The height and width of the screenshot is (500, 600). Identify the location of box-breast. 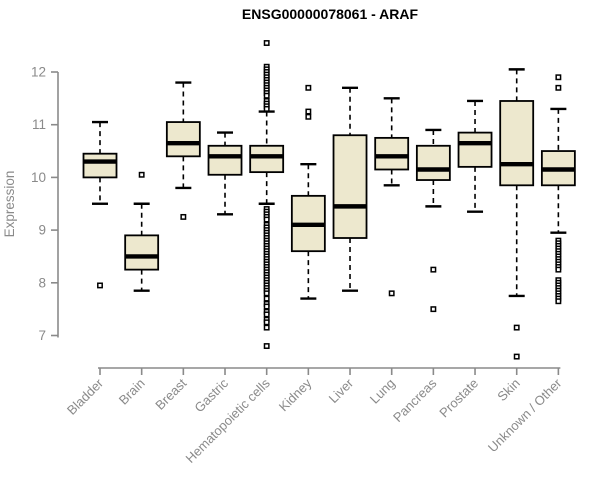
(183, 139).